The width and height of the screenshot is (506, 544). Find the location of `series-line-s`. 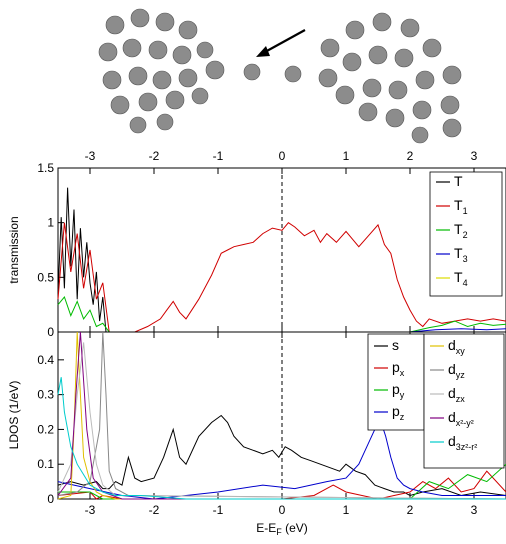

series-line-s is located at coordinates (281, 455).